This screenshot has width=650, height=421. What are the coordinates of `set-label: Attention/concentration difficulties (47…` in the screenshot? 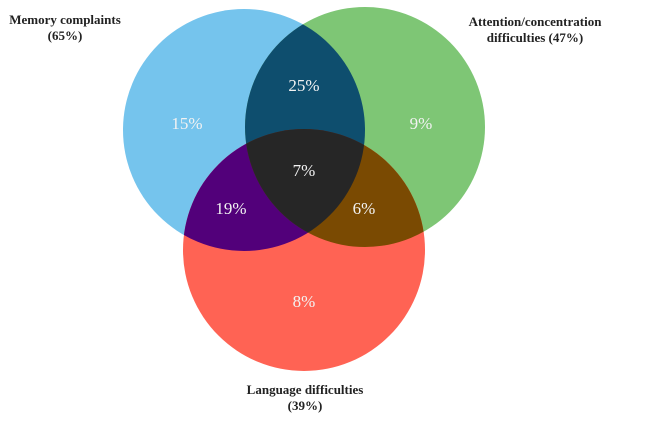 It's located at (535, 30).